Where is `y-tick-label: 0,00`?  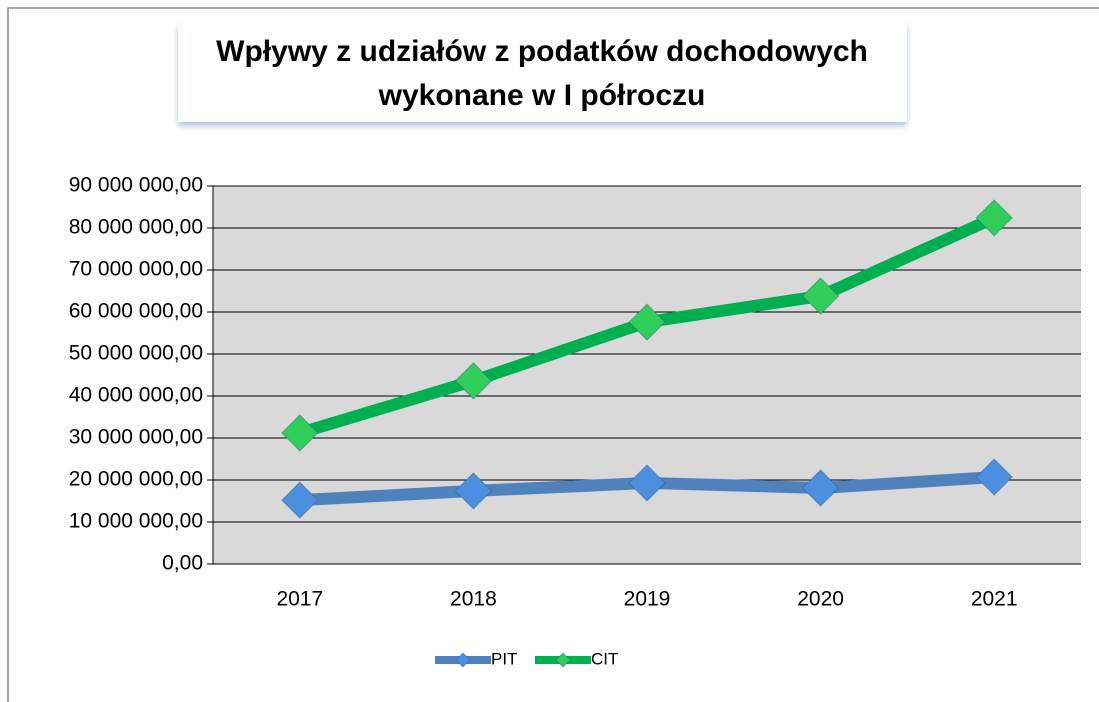
y-tick-label: 0,00 is located at coordinates (182, 563).